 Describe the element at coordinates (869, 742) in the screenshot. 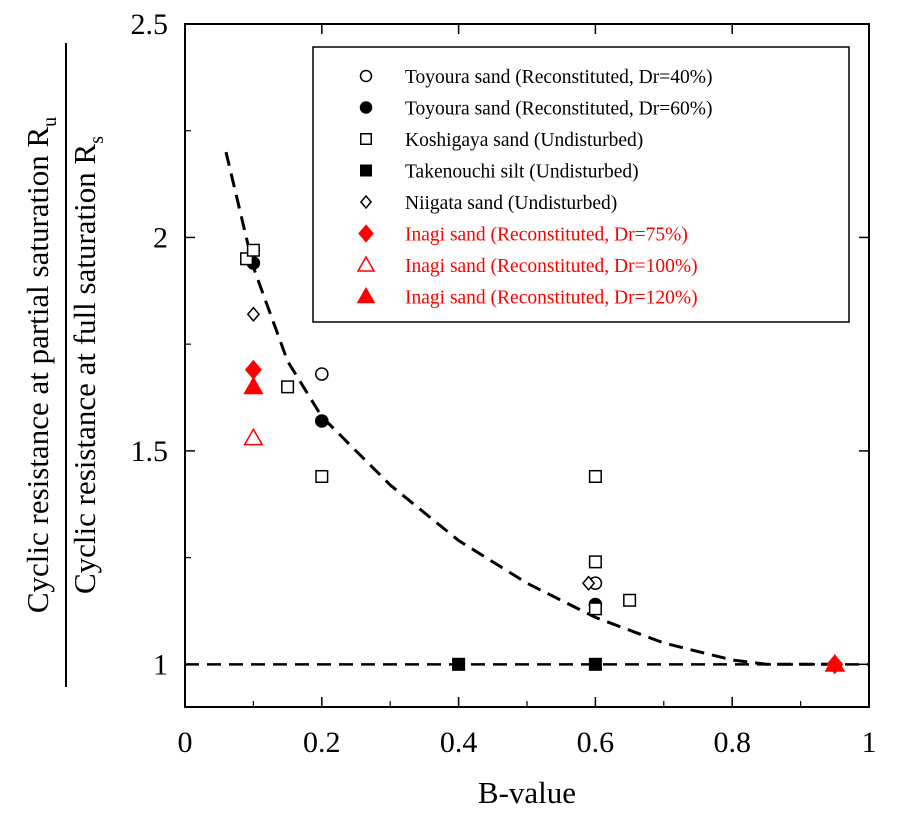

I see `x-tick-label: 1` at that location.